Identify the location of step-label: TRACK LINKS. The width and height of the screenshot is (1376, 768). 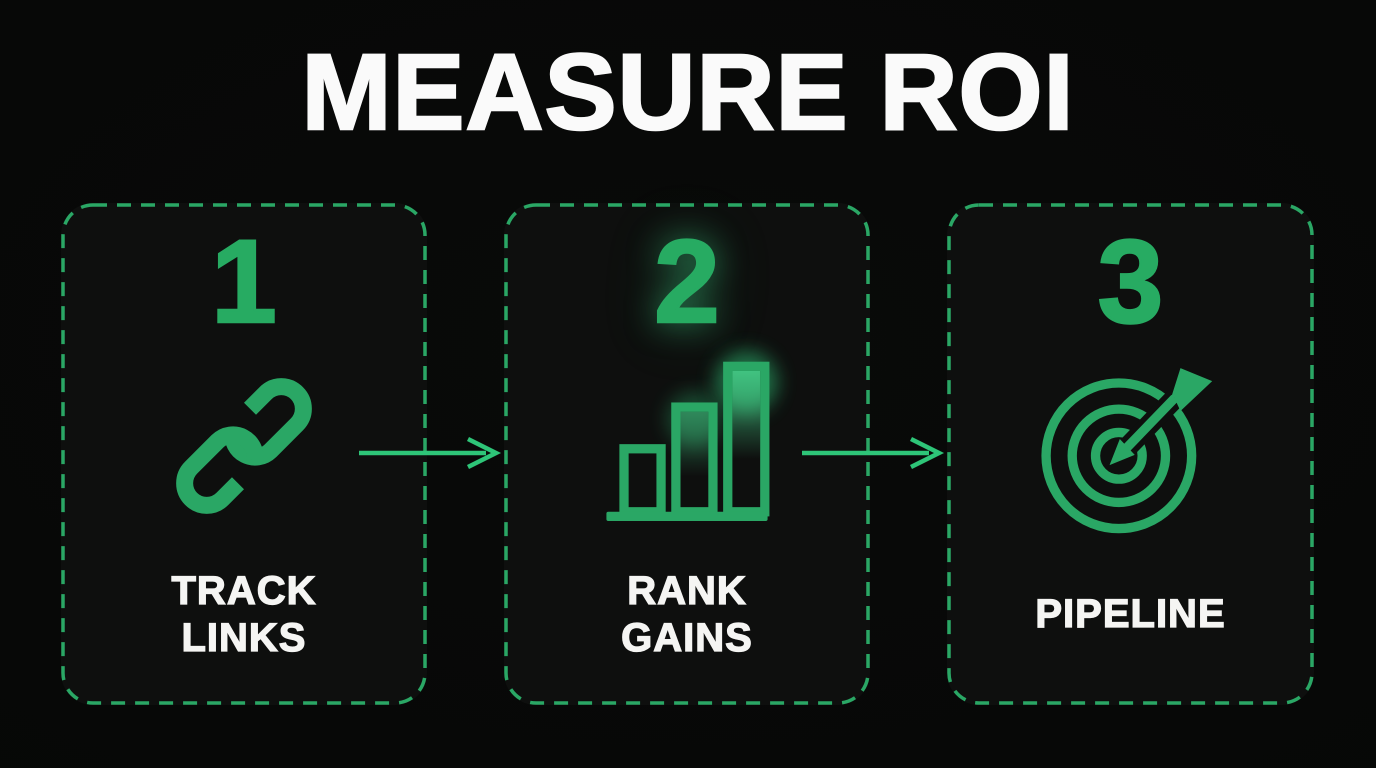
(244, 614).